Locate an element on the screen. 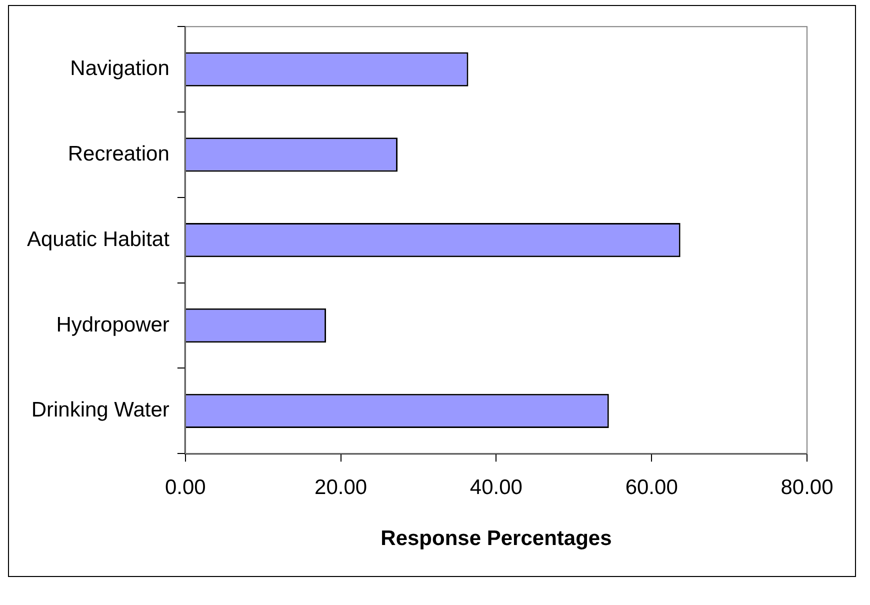  y-tick-label: Recreation is located at coordinates (119, 154).